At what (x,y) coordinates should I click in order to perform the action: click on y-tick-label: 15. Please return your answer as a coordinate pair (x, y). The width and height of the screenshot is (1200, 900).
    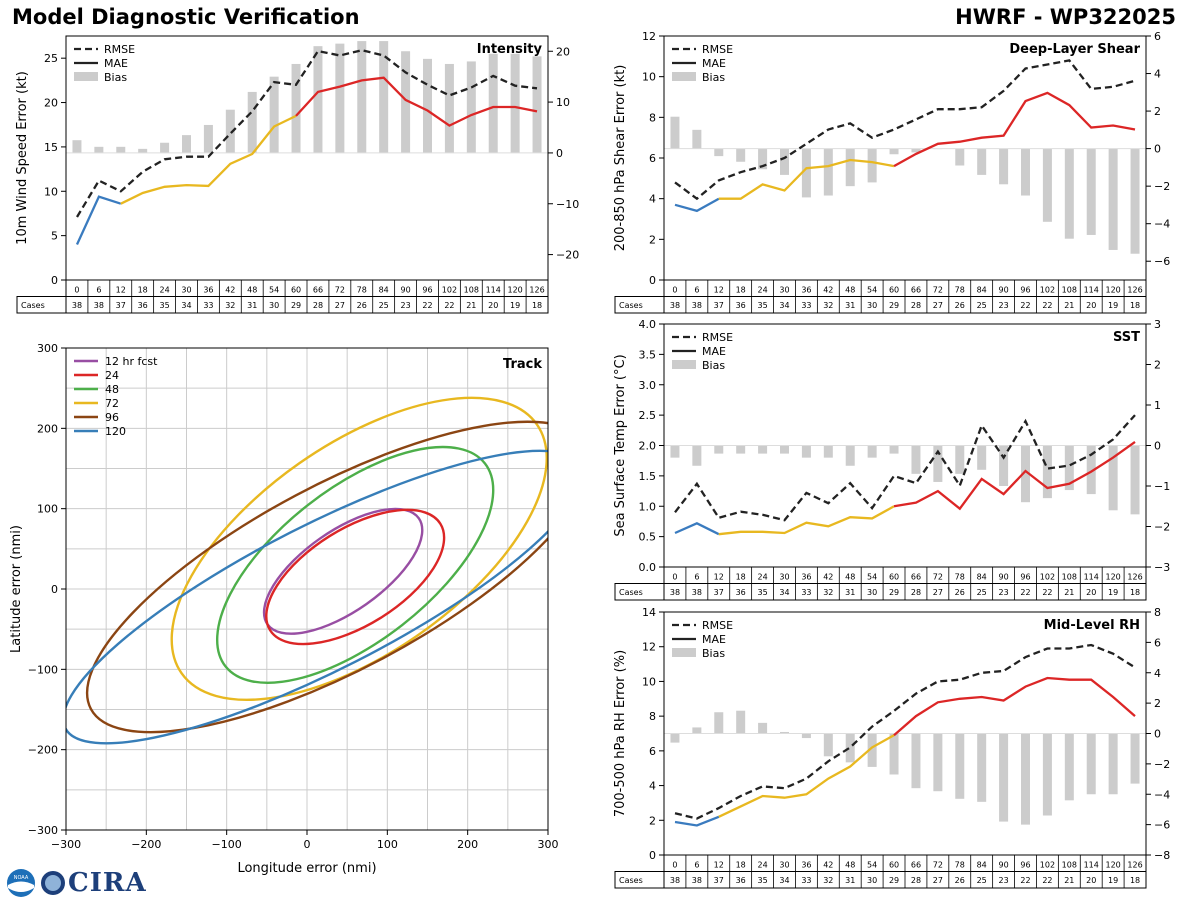
    Looking at the image, I should click on (51, 147).